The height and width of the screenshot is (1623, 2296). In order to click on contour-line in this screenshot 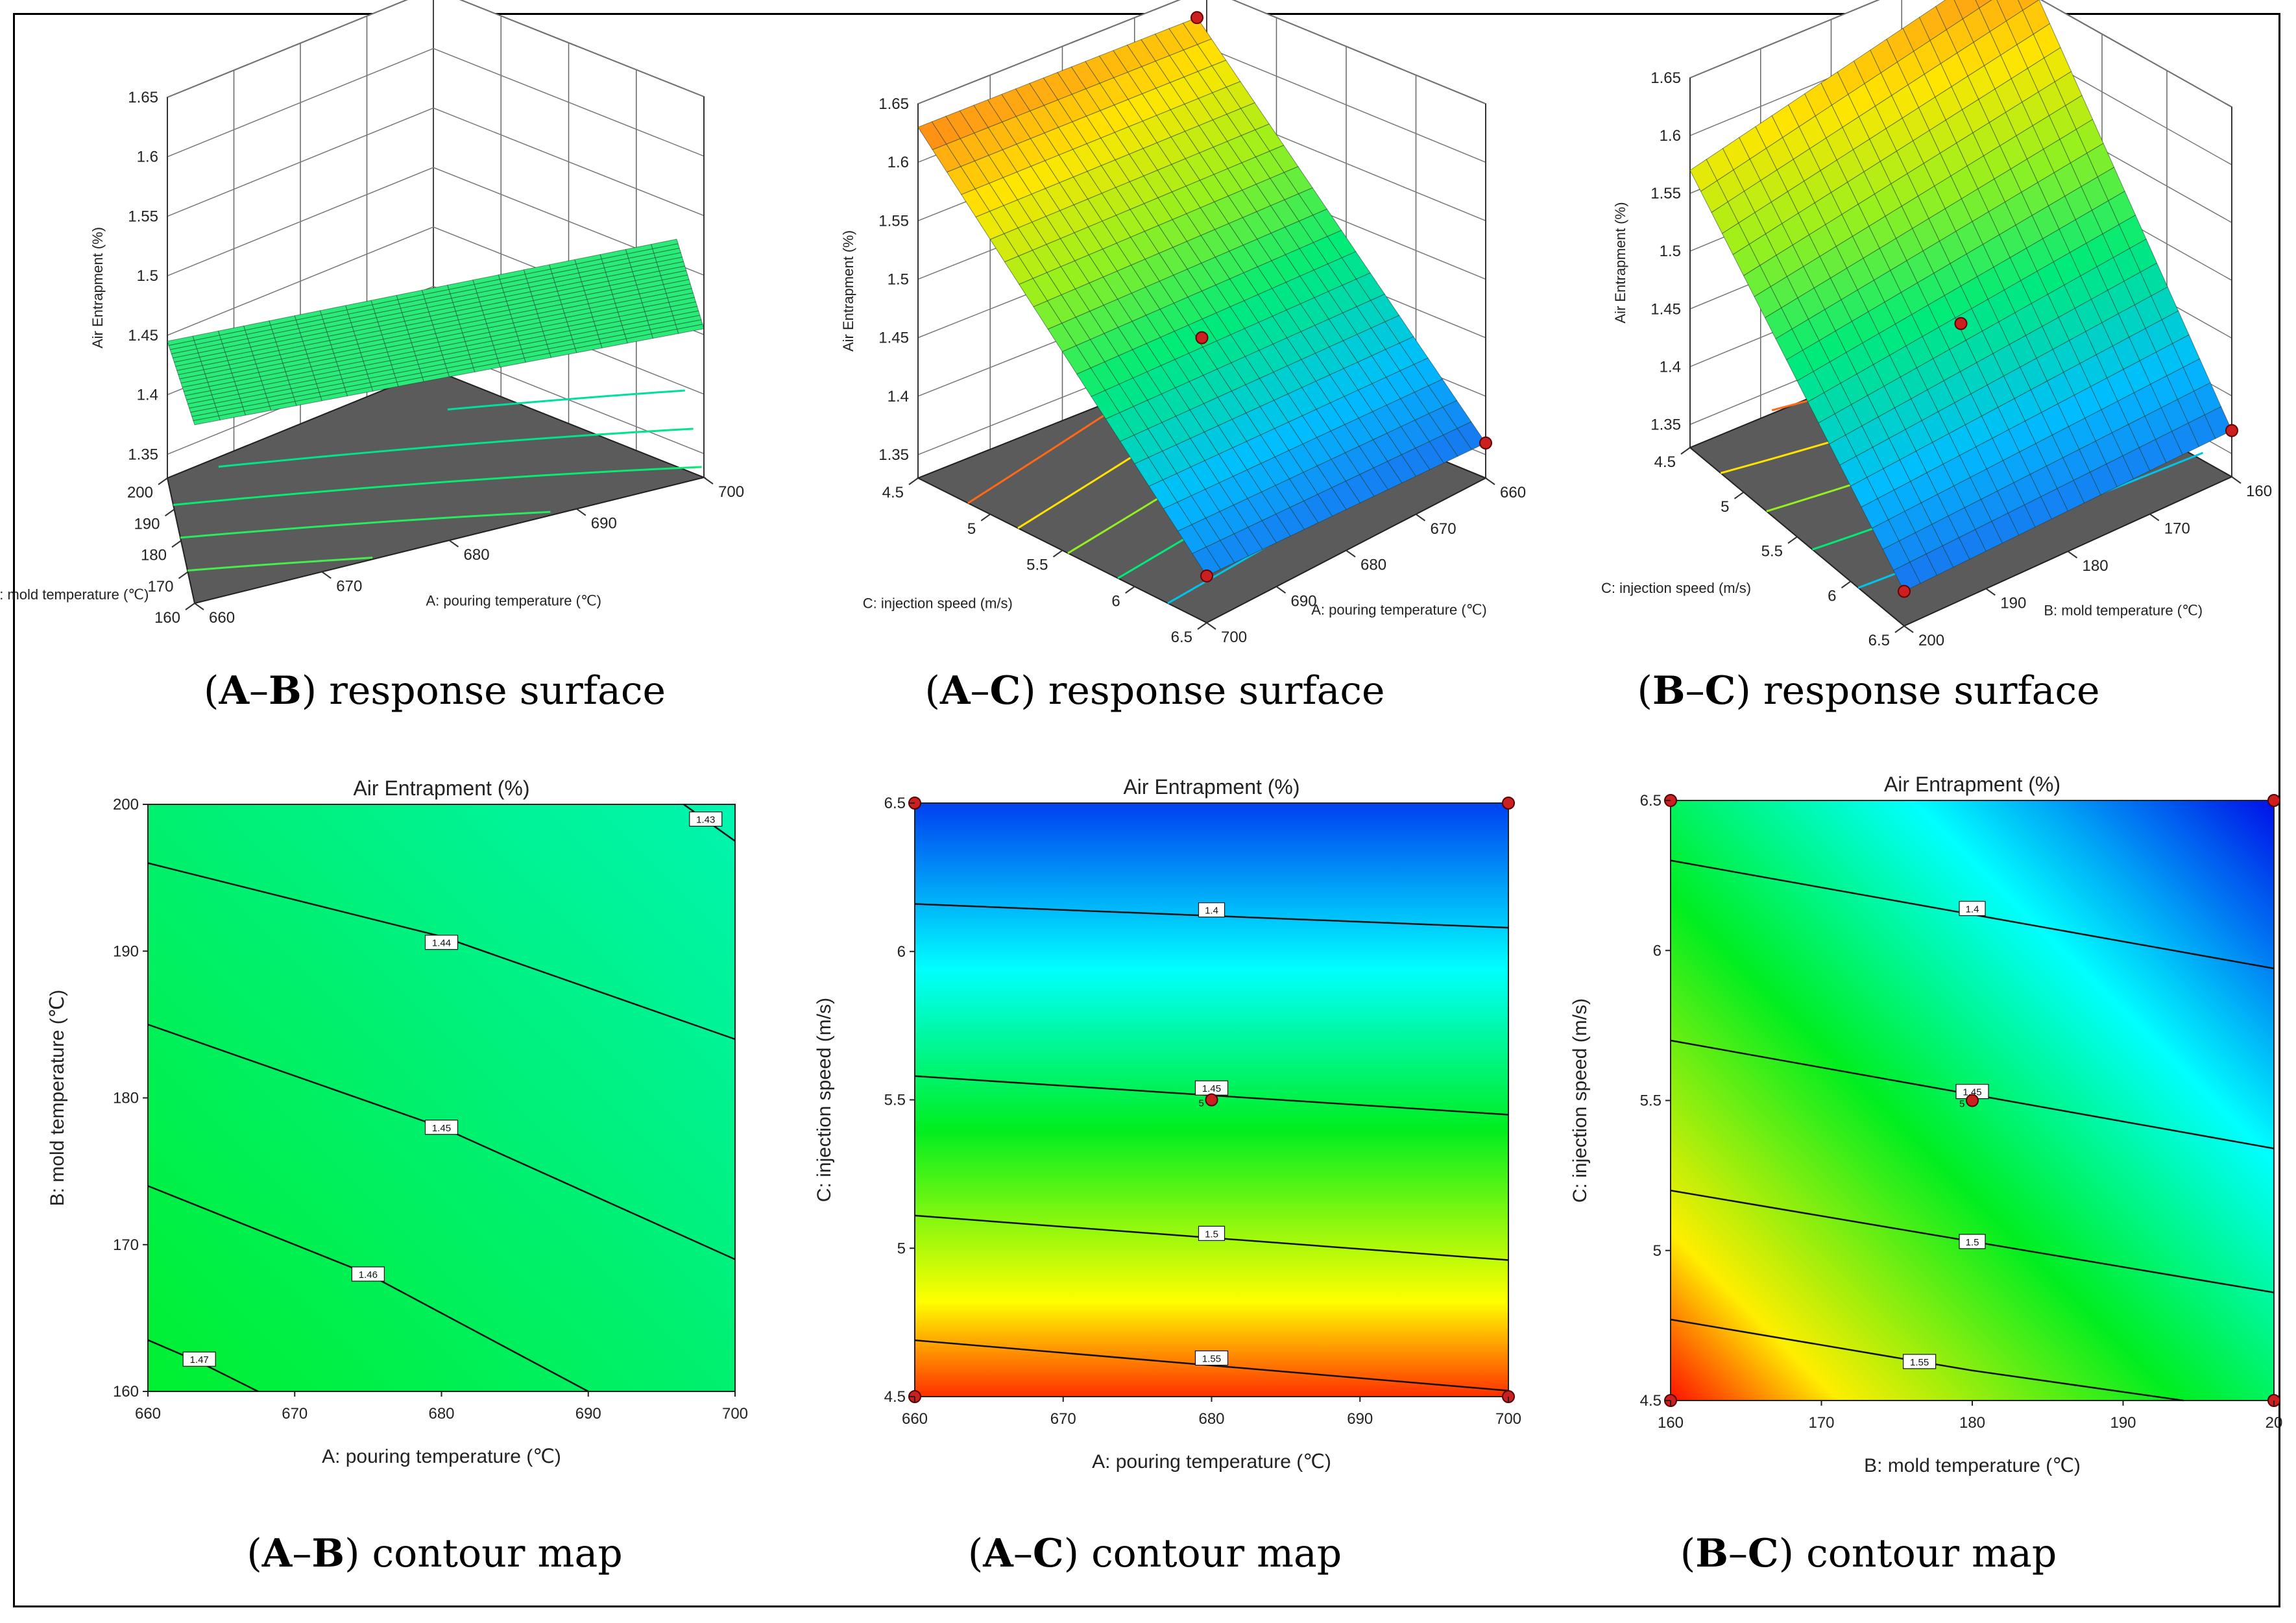, I will do `click(1927, 1360)`.